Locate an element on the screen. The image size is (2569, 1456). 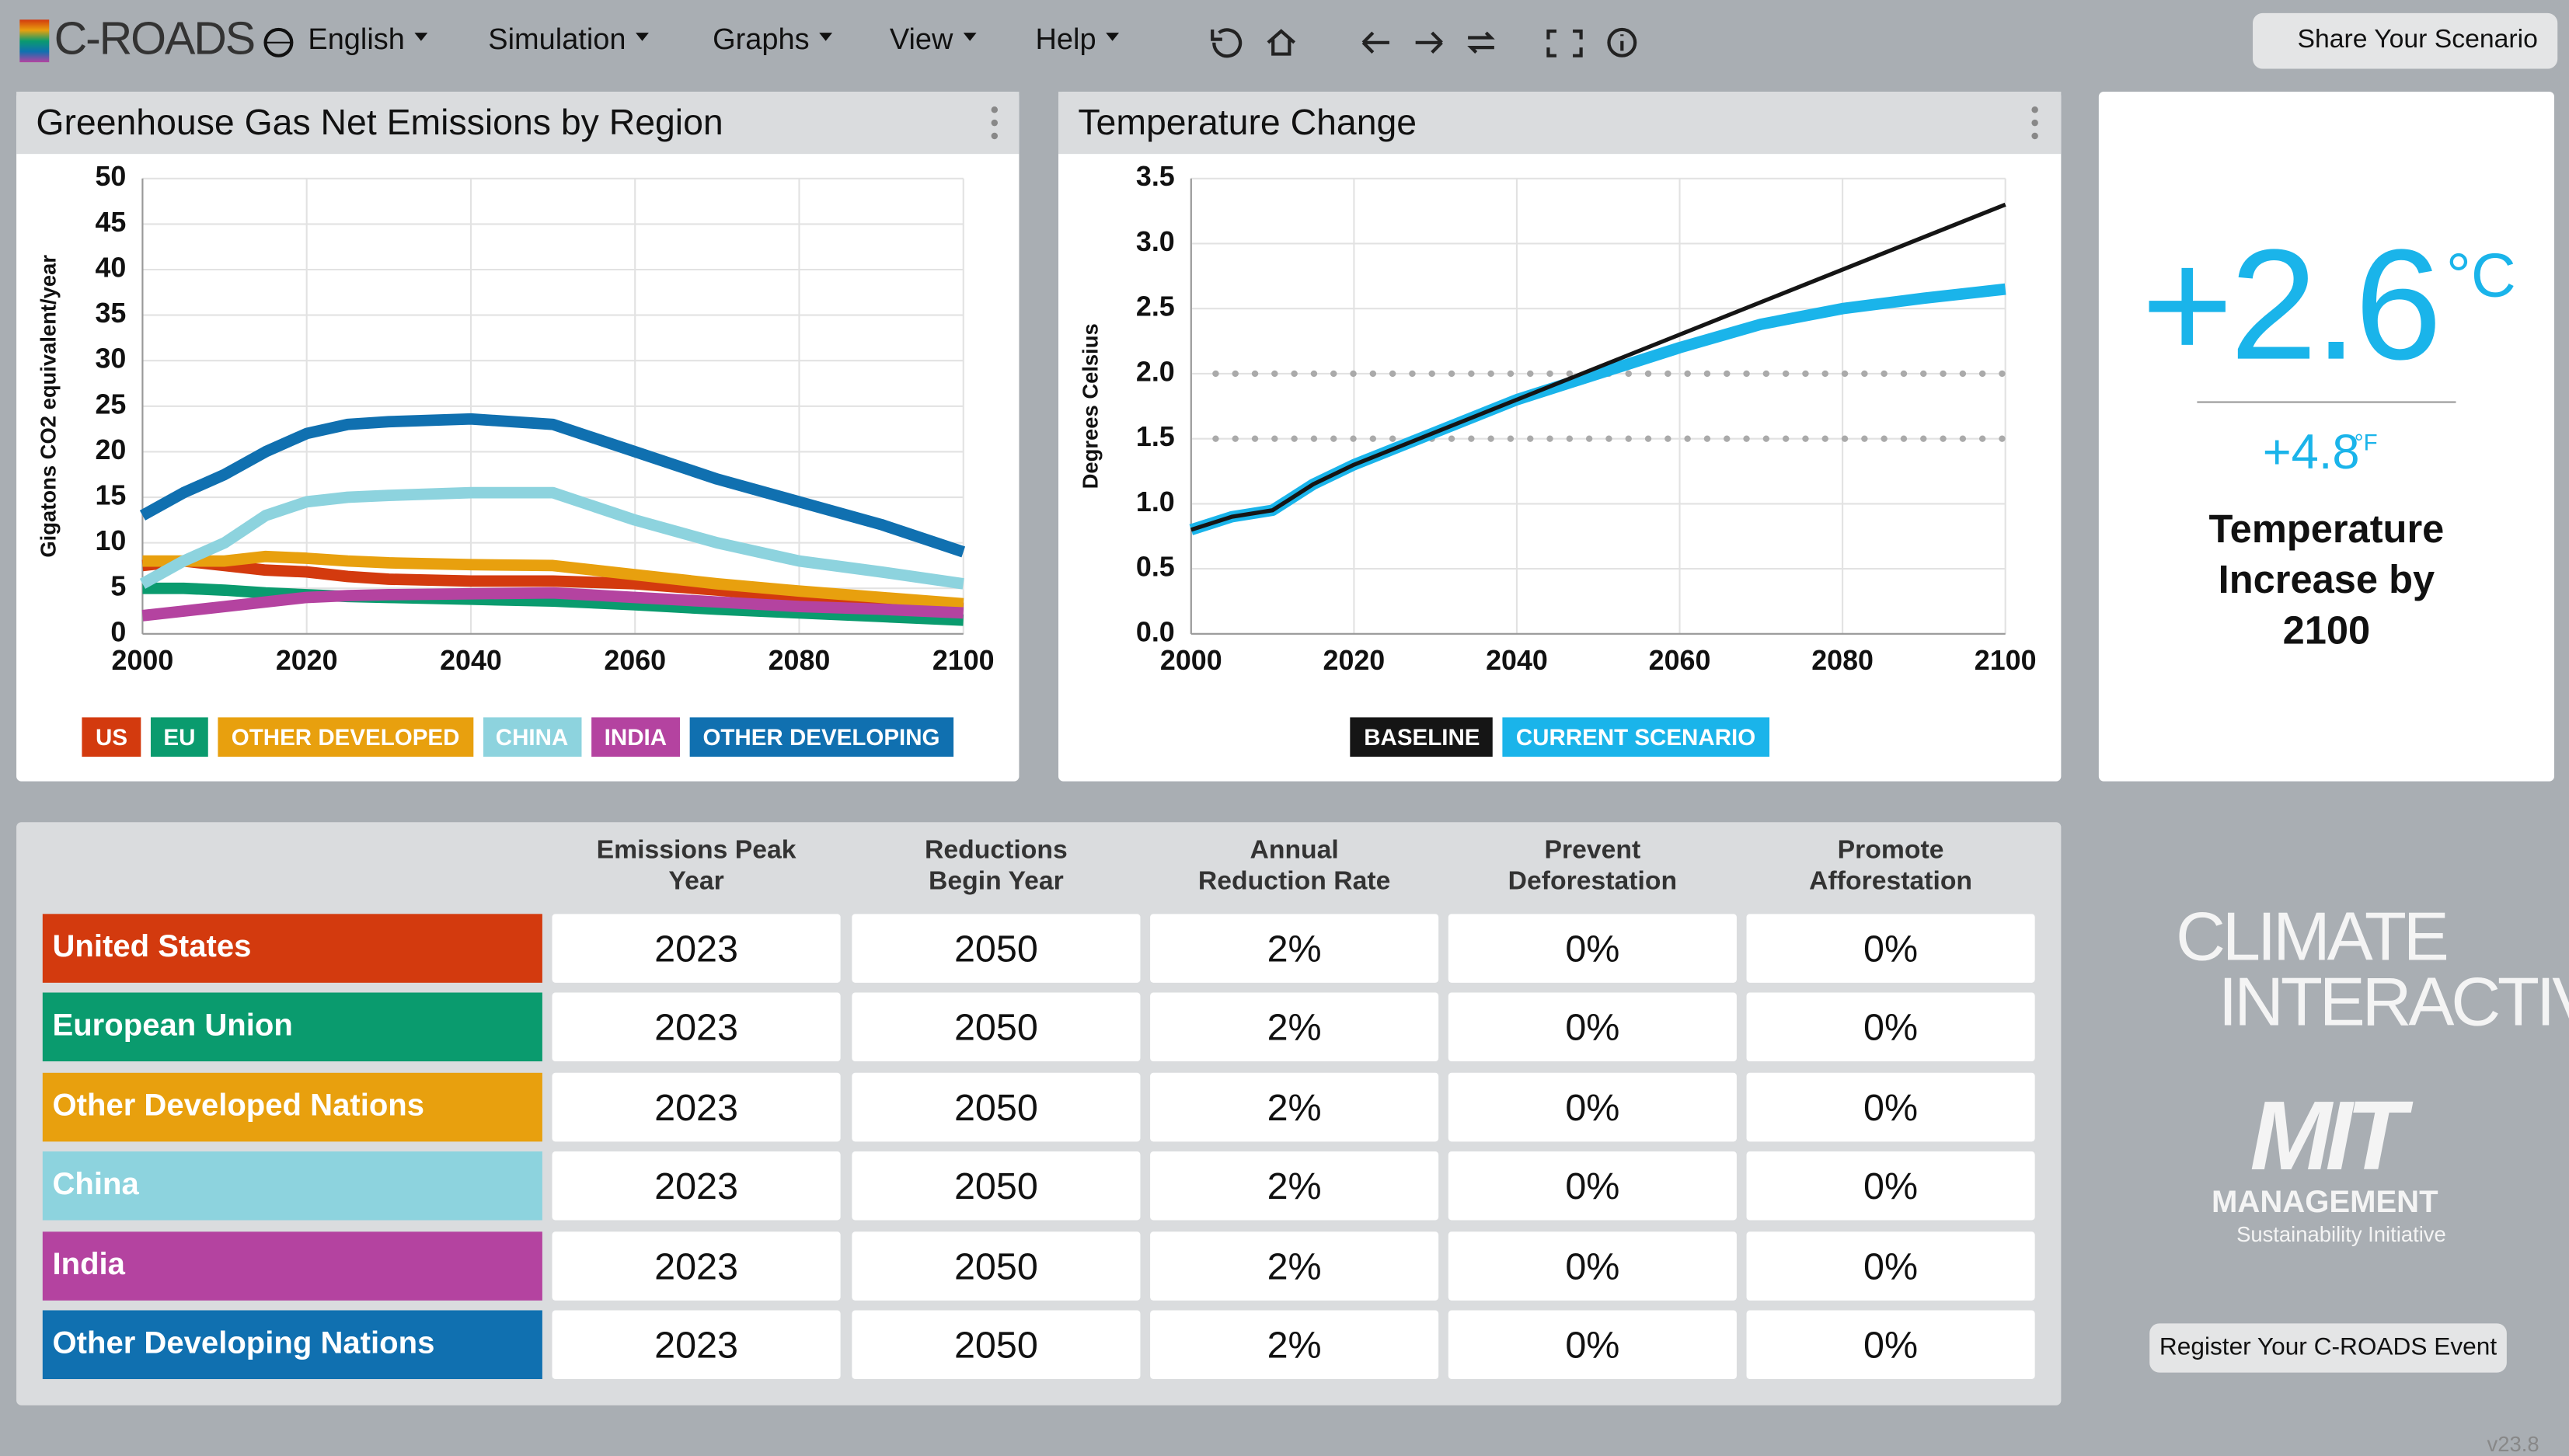
legend-entry: US is located at coordinates (111, 737).